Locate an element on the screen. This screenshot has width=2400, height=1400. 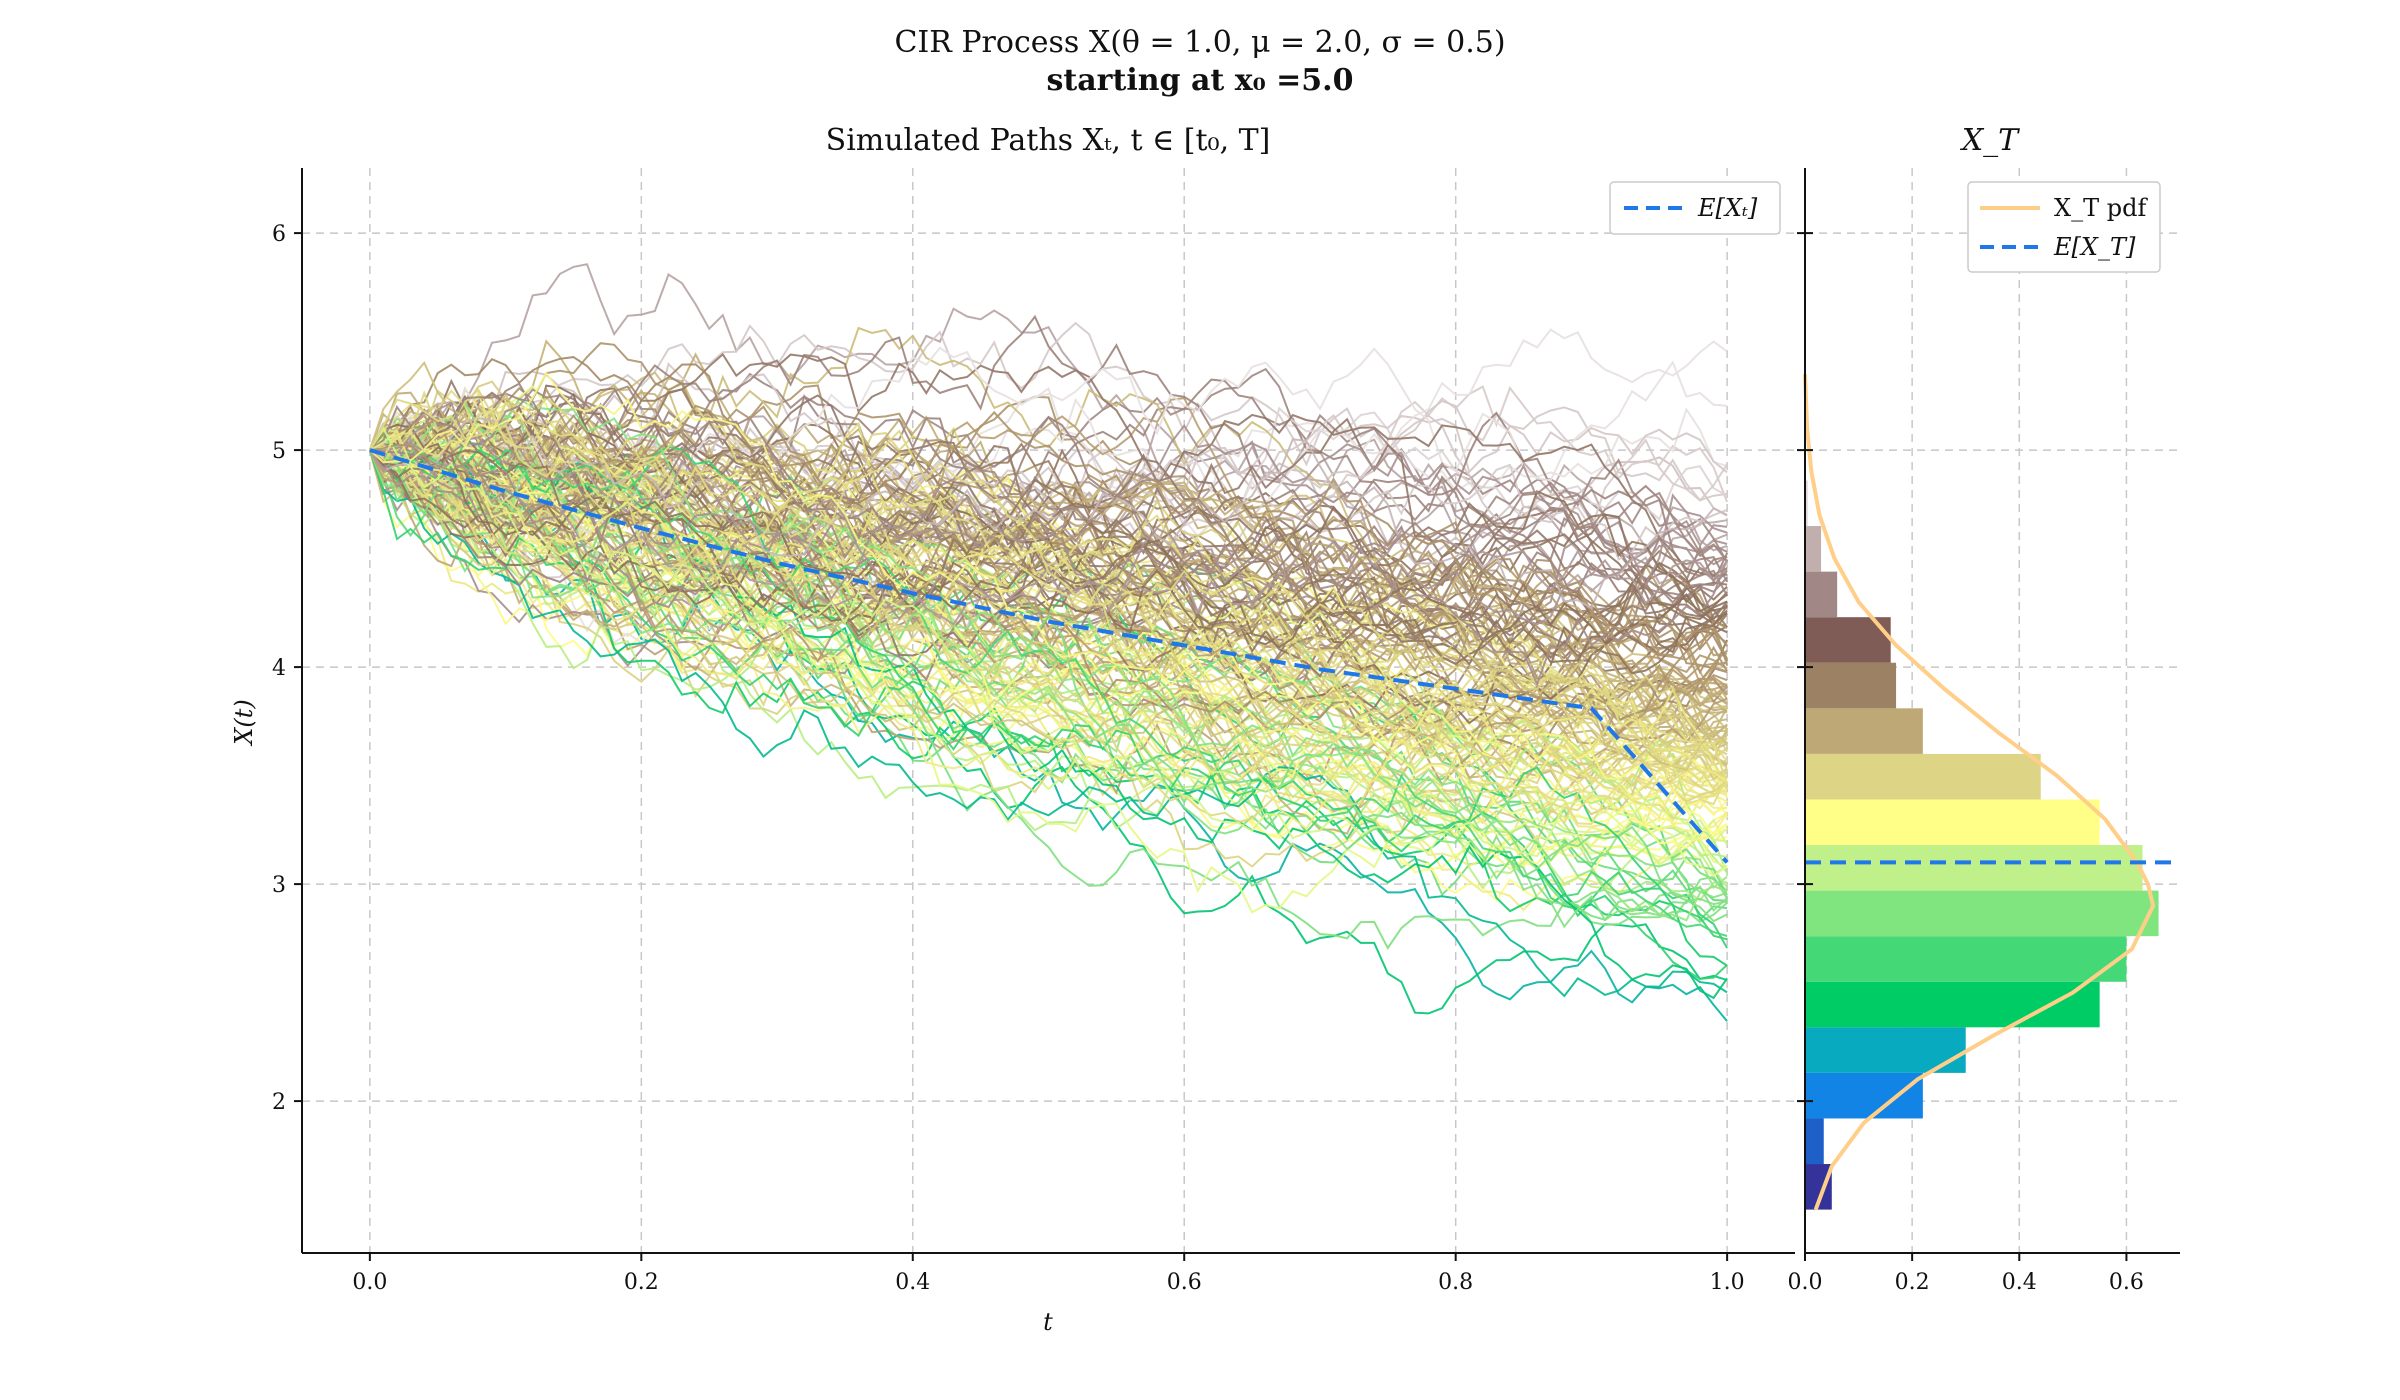
paths-legend-label: E[Xₜ] is located at coordinates (1727, 208).